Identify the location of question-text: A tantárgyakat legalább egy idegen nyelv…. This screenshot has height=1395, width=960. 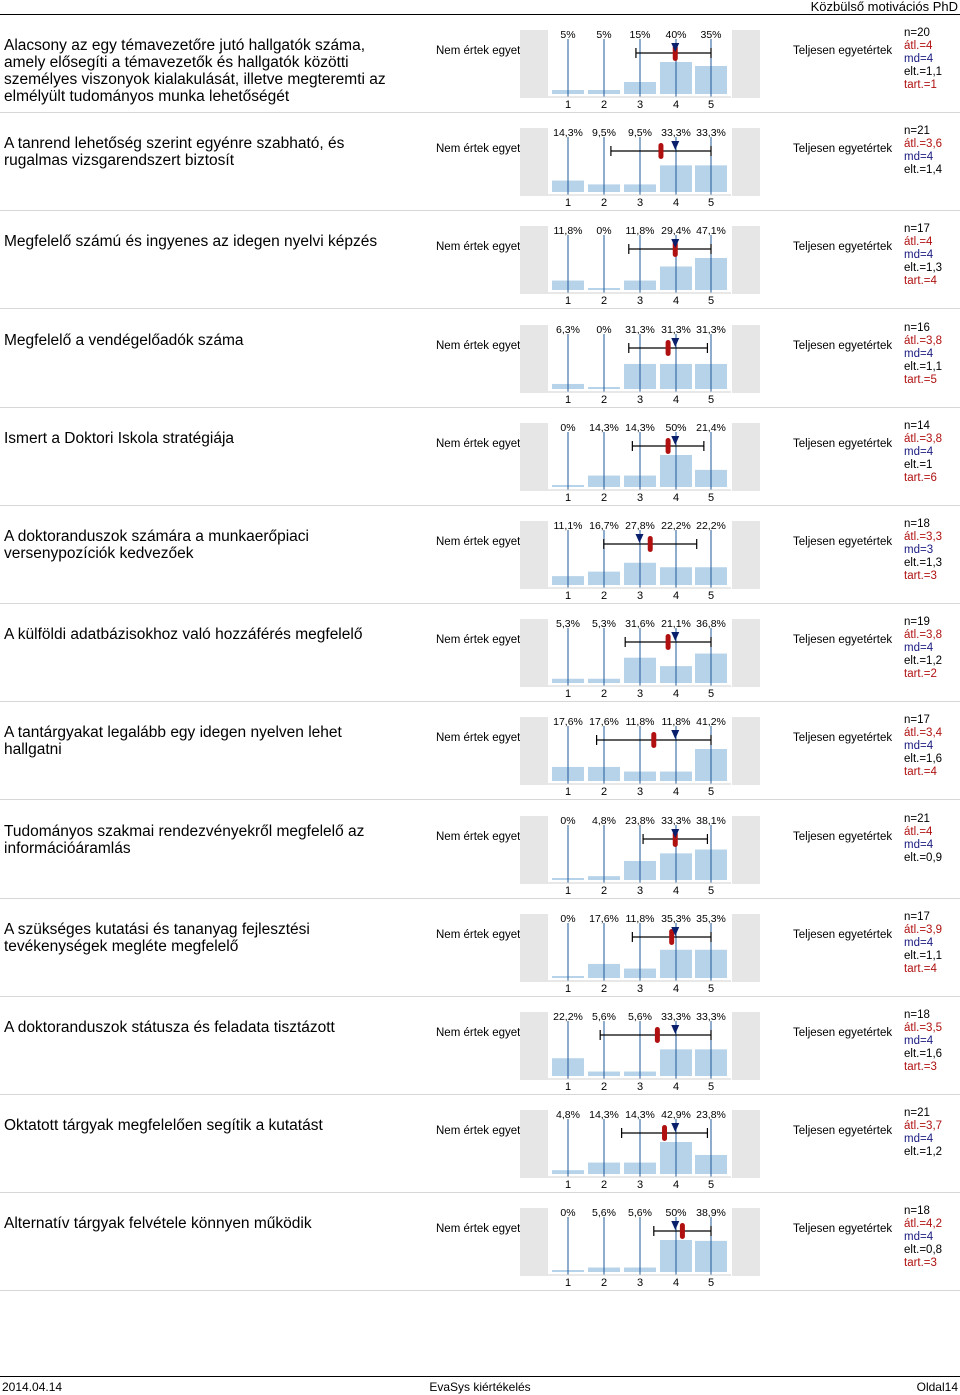
(173, 741).